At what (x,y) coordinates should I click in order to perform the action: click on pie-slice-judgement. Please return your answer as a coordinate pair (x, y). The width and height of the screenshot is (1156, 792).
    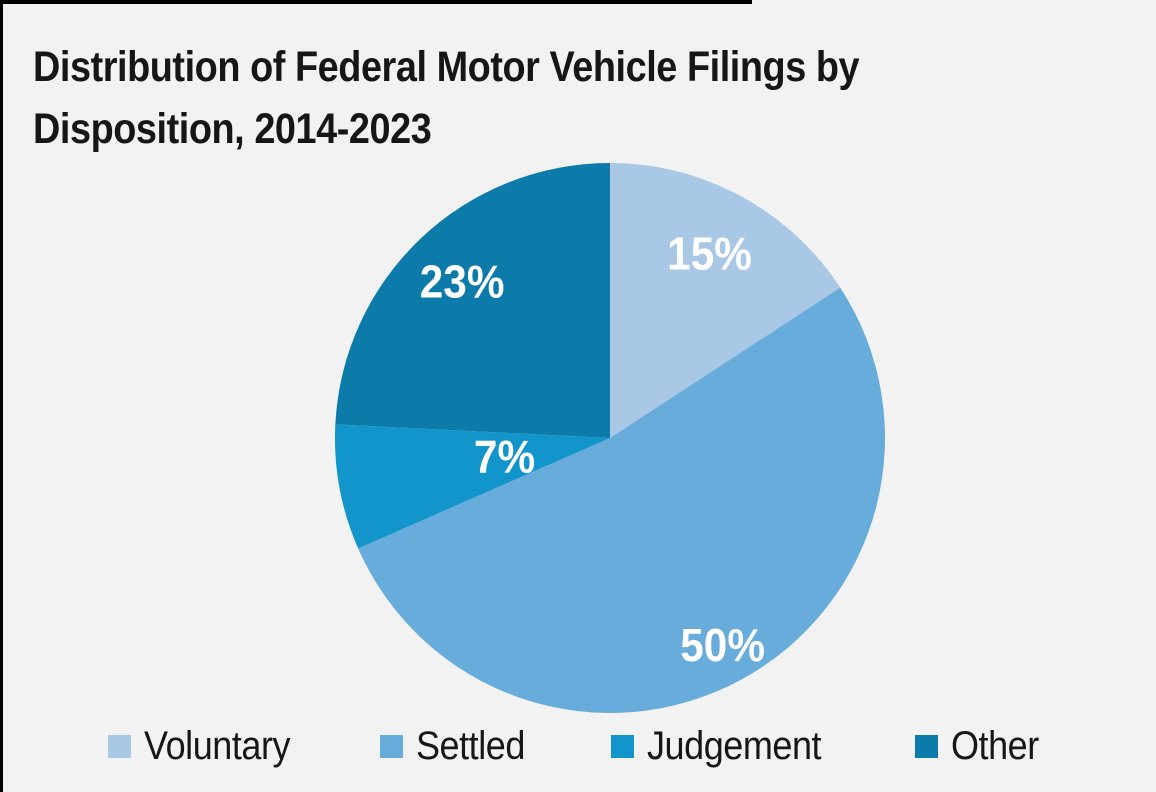
    Looking at the image, I should click on (472, 486).